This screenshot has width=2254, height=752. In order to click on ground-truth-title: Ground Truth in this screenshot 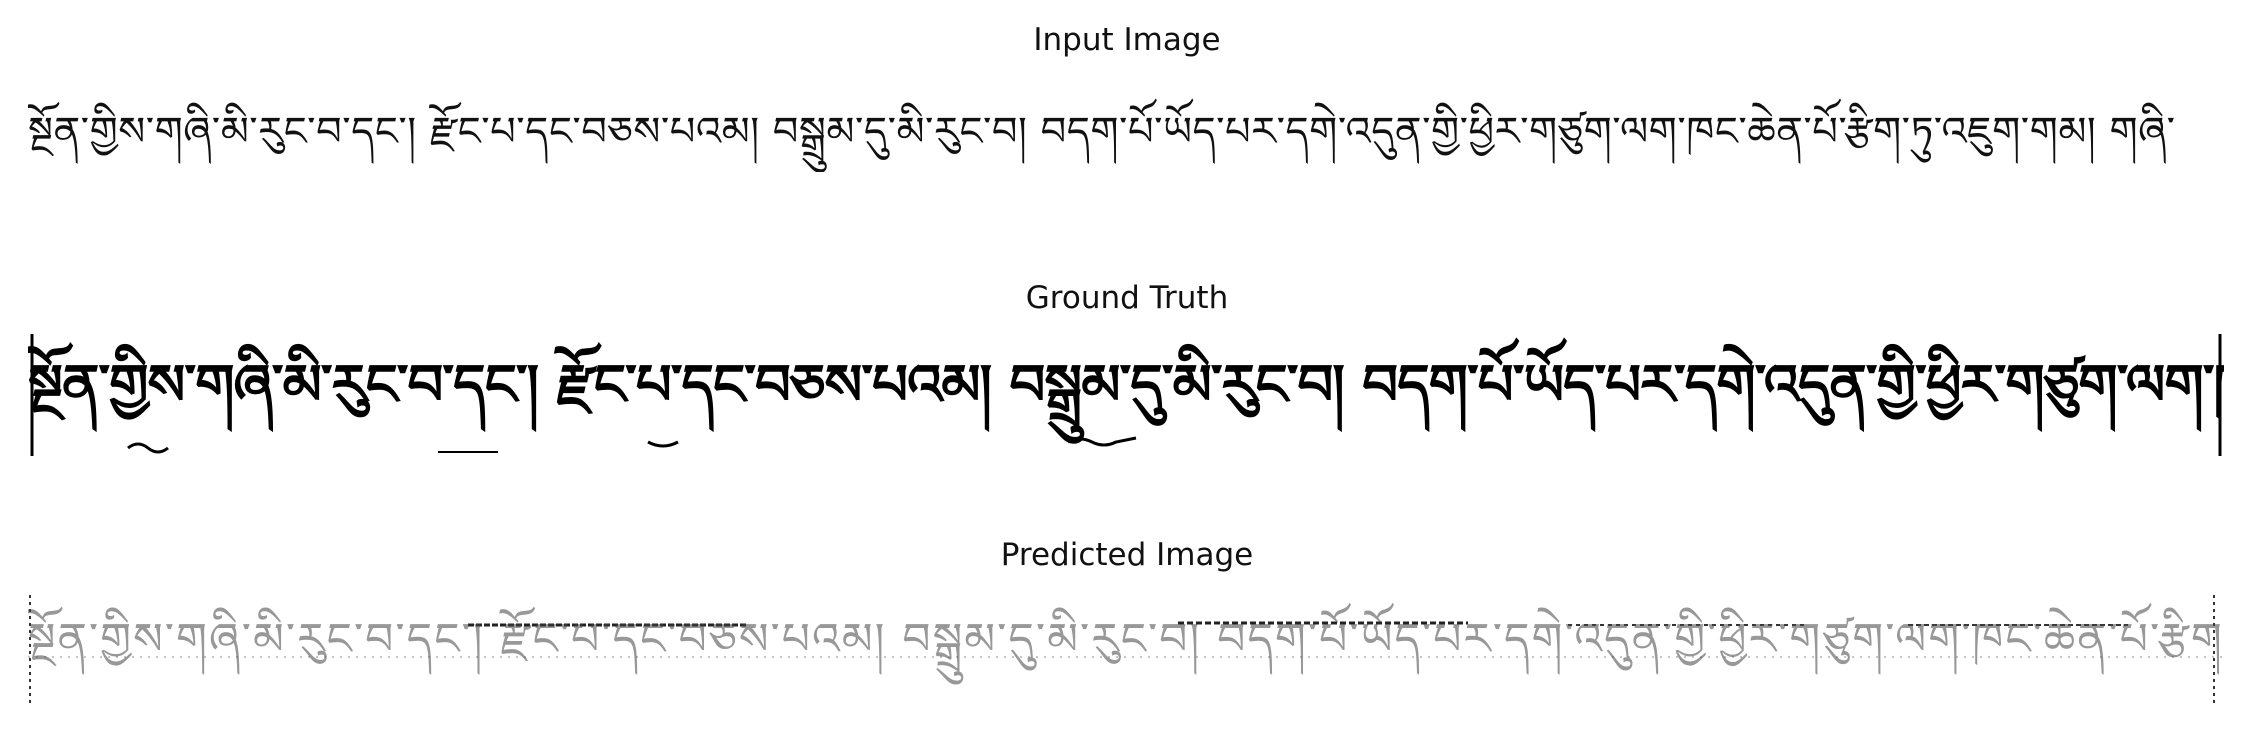, I will do `click(1127, 298)`.